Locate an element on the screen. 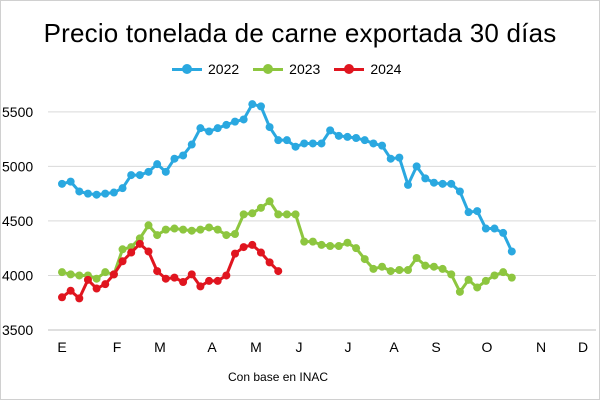 This screenshot has width=600, height=400. legend-item-2024: 2024 is located at coordinates (367, 69).